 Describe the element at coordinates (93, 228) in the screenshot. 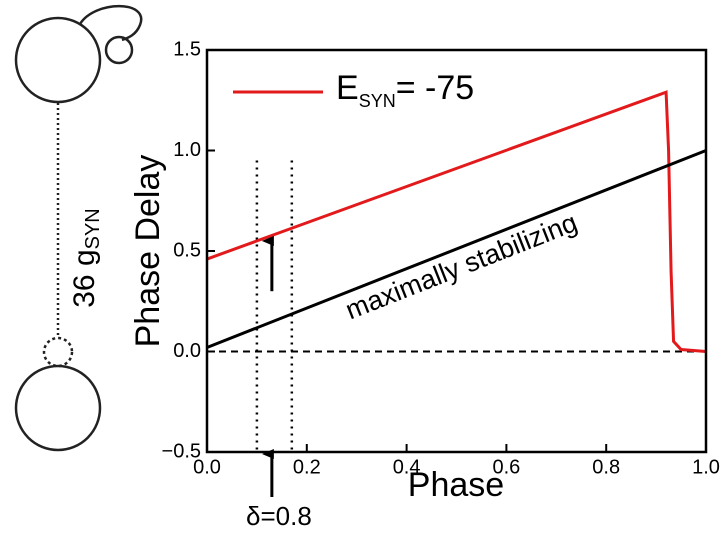

I see `diagram-label-sub: SYN` at that location.